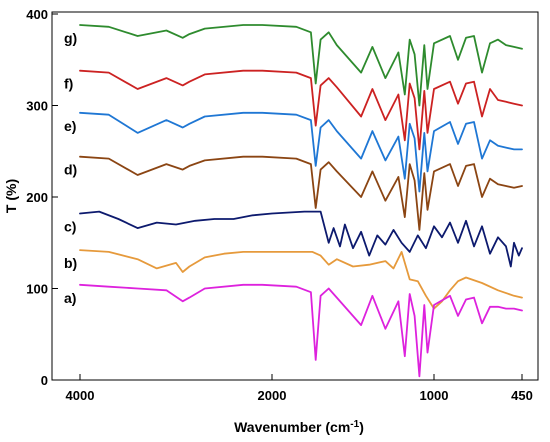  What do you see at coordinates (354, 424) in the screenshot?
I see `x-axis-title-sup: -1` at bounding box center [354, 424].